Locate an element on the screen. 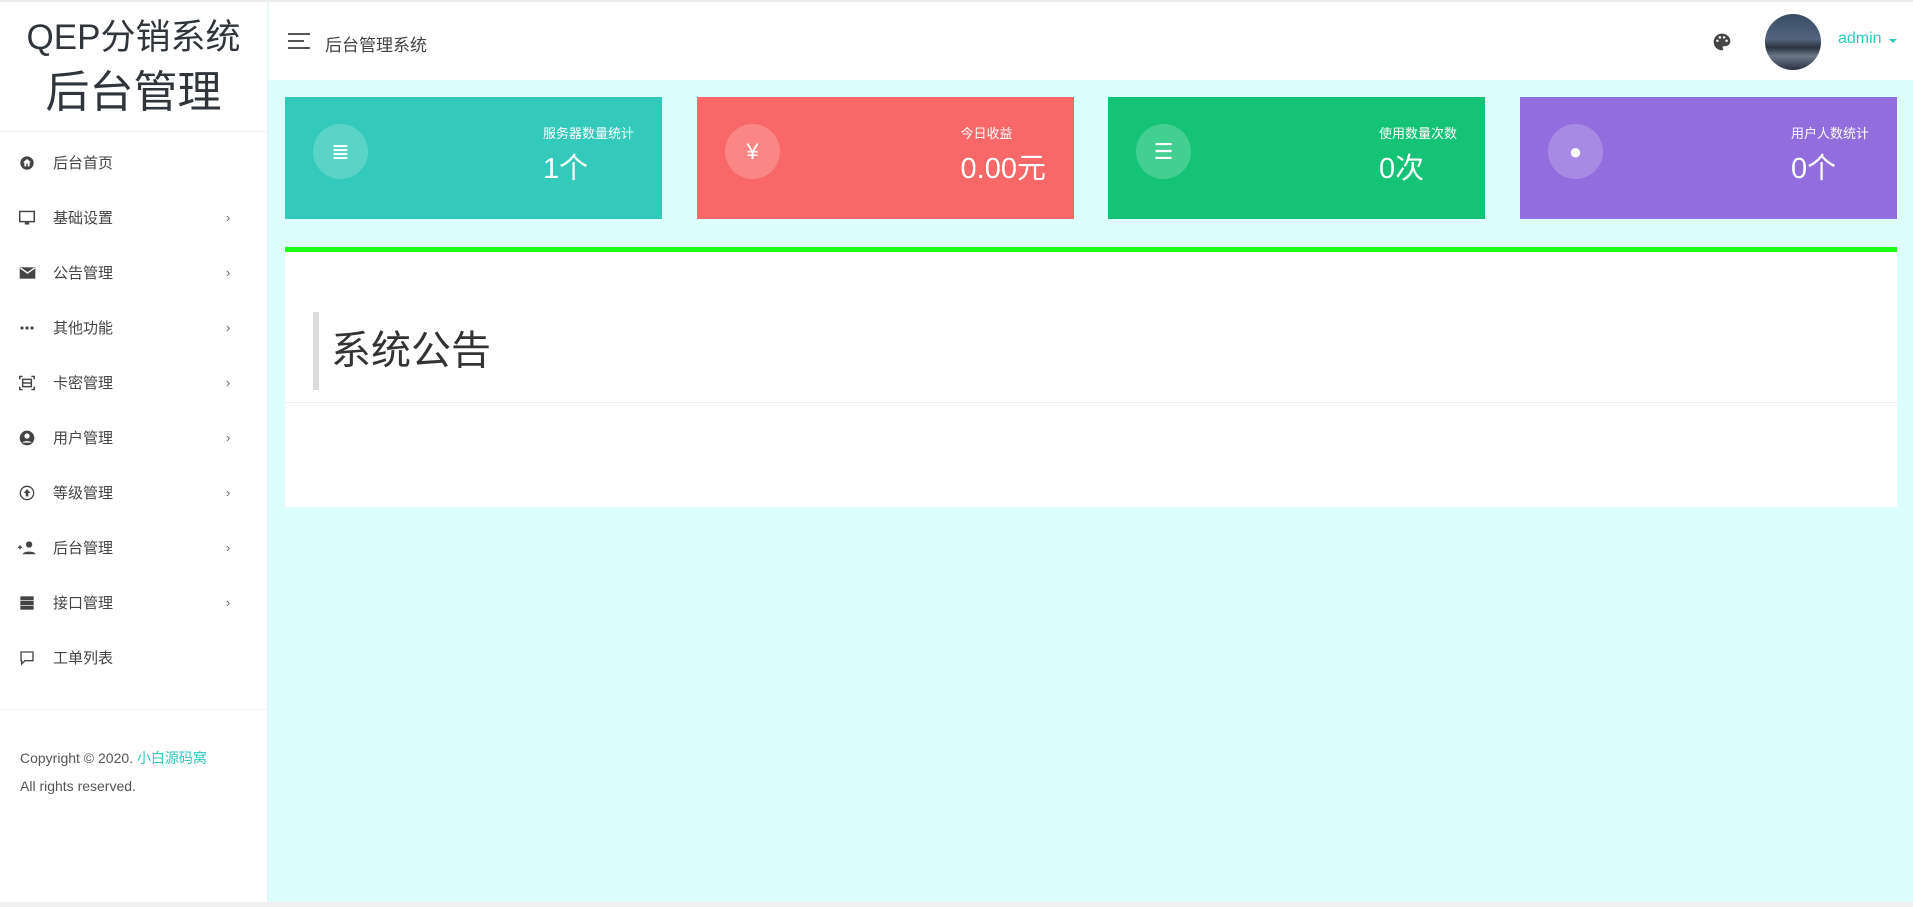  sidebar-item: 用户管理 › is located at coordinates (133, 437).